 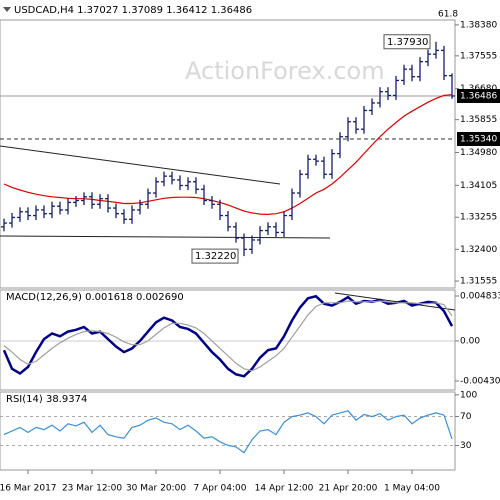 What do you see at coordinates (140, 165) in the screenshot?
I see `channel-upper` at bounding box center [140, 165].